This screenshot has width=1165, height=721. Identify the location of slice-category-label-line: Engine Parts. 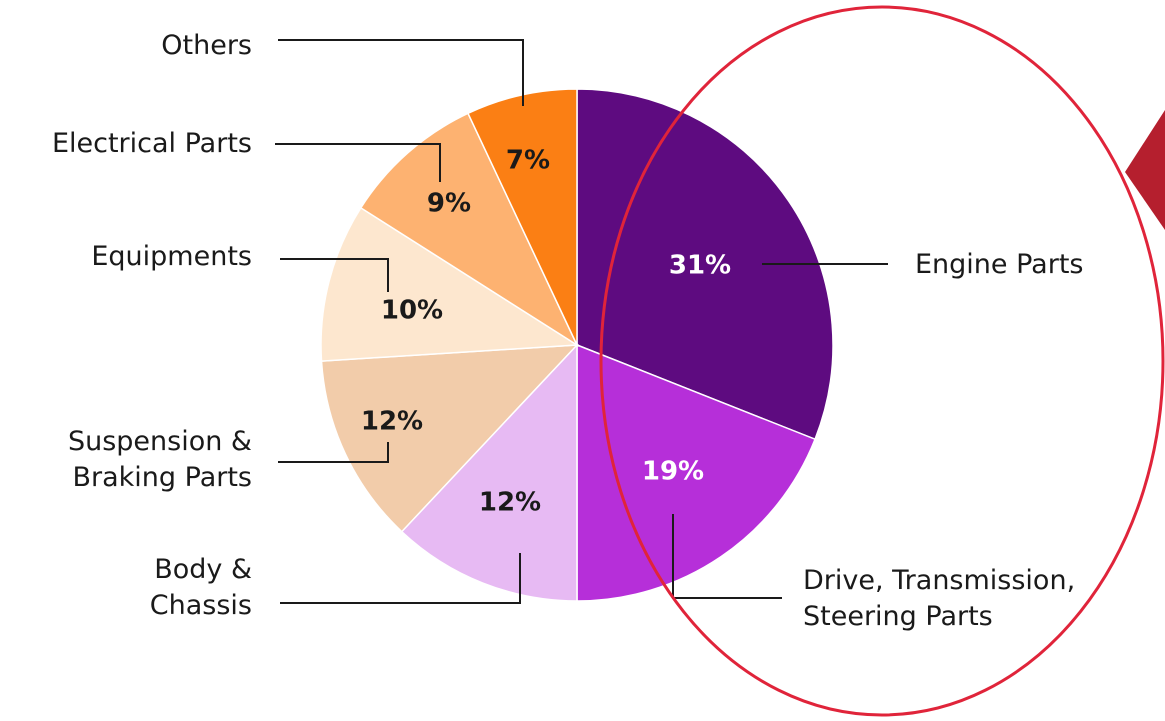
(999, 264).